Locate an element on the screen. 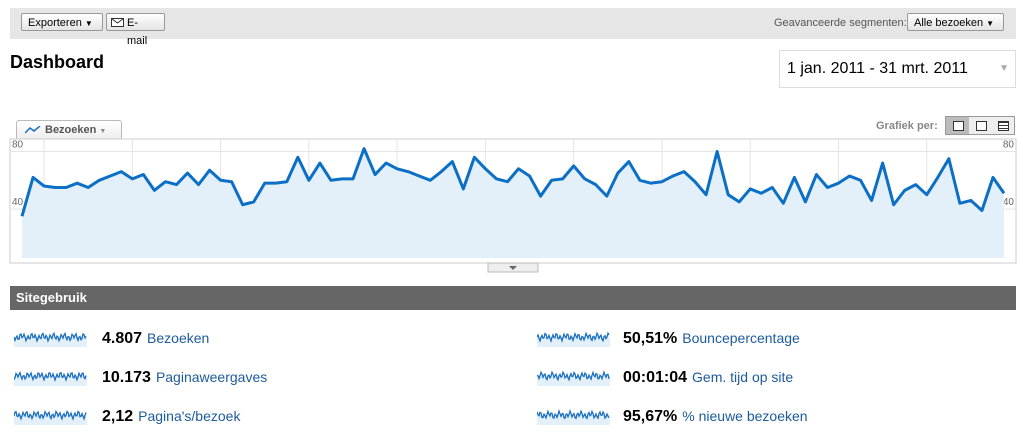 This screenshot has height=443, width=1019. graph-by-buttons is located at coordinates (980, 125).